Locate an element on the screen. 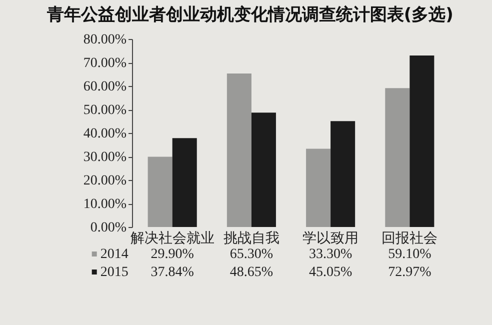 The height and width of the screenshot is (325, 492). data-label: 65.30% is located at coordinates (252, 254).